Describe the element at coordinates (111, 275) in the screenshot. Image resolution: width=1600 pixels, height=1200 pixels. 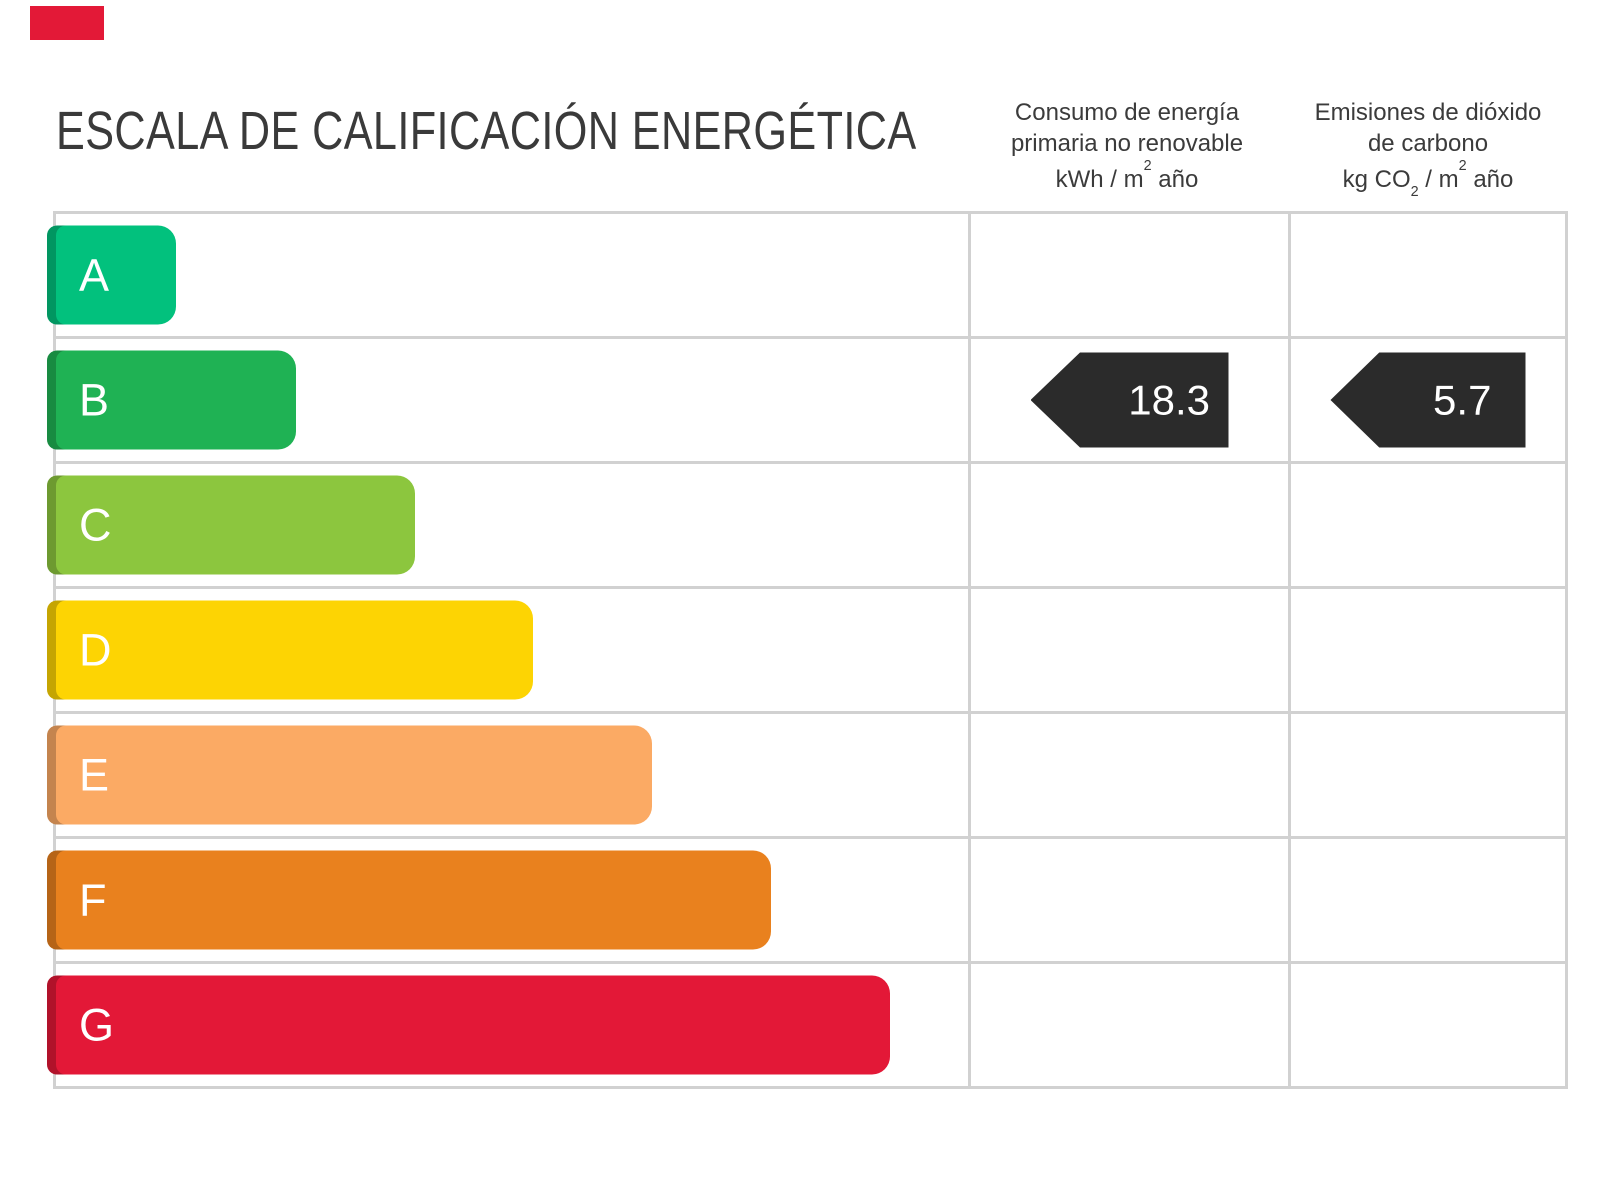
I see `grade-bar-a: A` at that location.